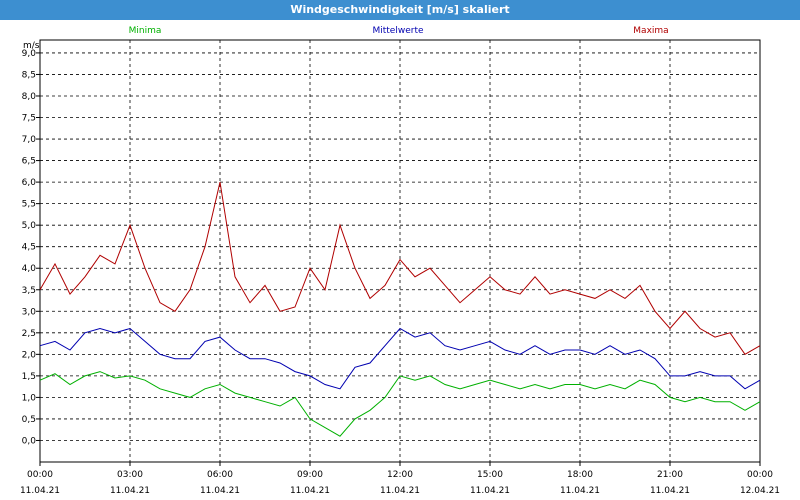 The width and height of the screenshot is (800, 500). What do you see at coordinates (29, 312) in the screenshot?
I see `y-tick-label: 3,0` at bounding box center [29, 312].